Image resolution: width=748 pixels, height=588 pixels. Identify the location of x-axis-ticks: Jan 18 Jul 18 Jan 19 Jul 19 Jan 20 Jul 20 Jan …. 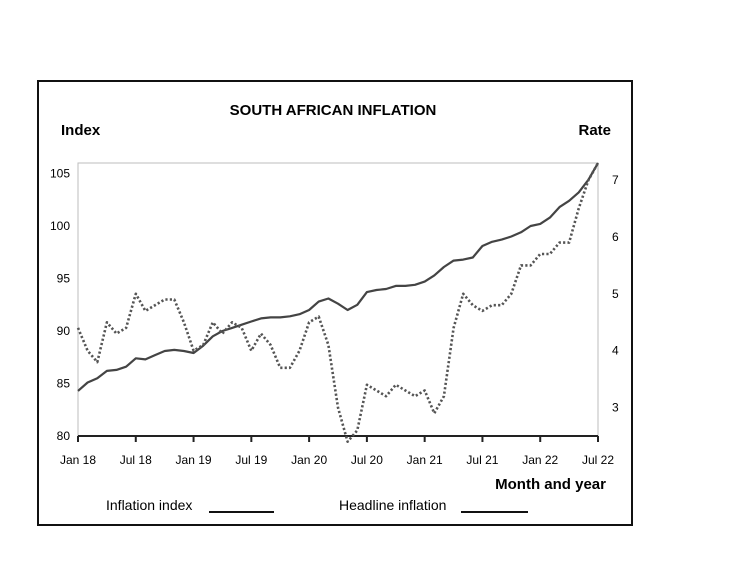
(337, 451).